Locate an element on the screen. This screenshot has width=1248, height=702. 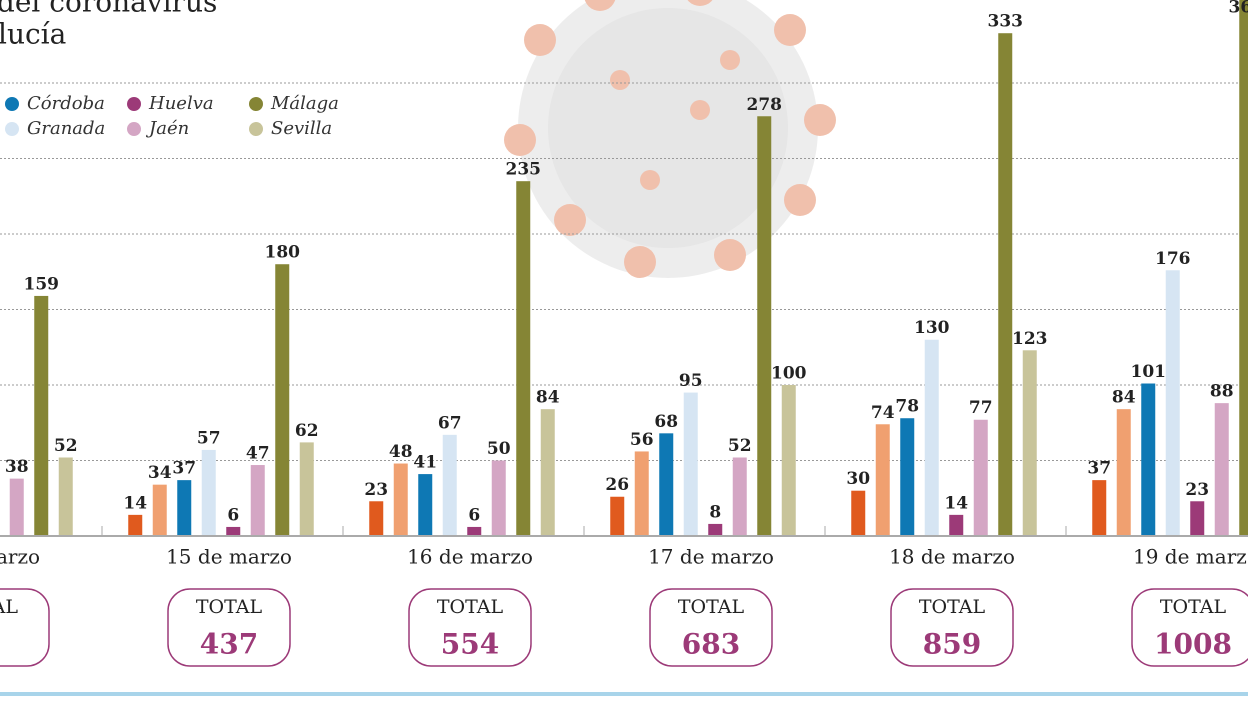
value-label: 333 is located at coordinates (1006, 22).